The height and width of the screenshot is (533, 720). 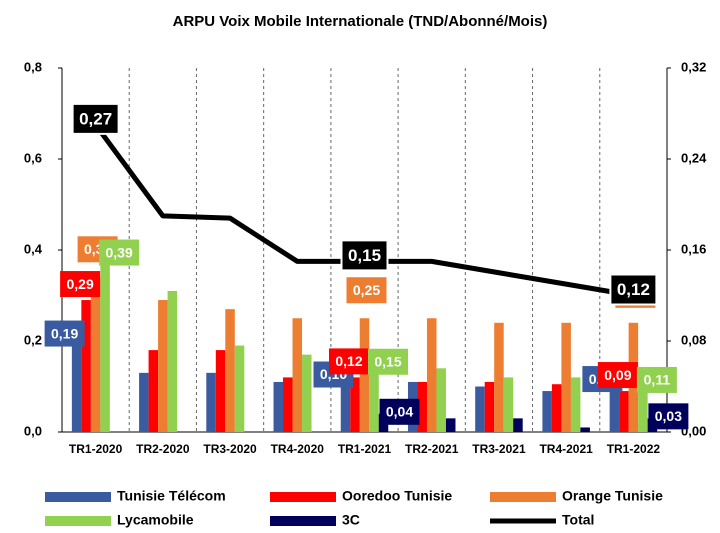 I want to click on data-label: 0,29, so click(x=79, y=284).